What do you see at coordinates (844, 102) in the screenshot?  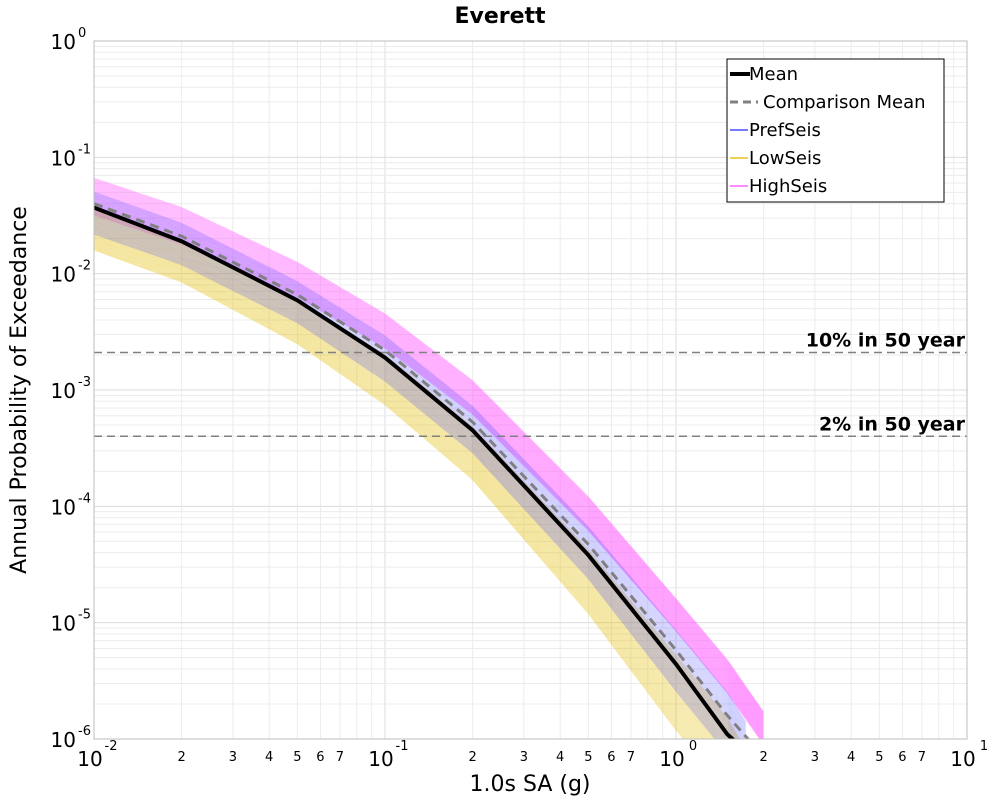 I see `legend-label: Comparison Mean` at bounding box center [844, 102].